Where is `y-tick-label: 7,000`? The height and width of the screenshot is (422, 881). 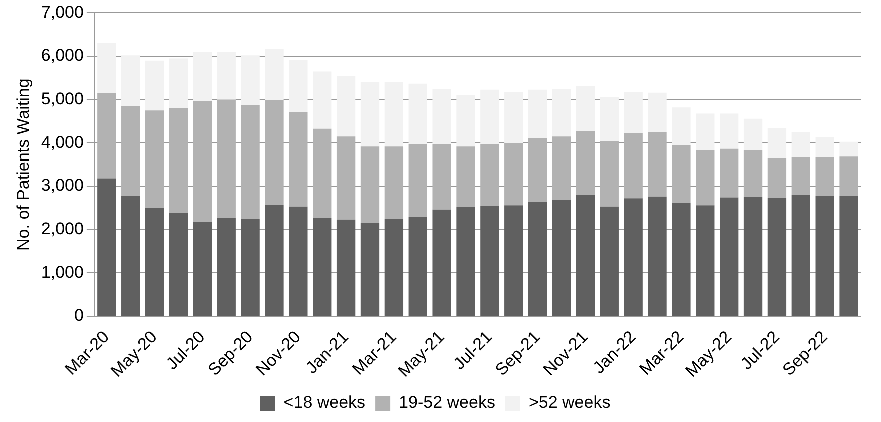 y-tick-label: 7,000 is located at coordinates (62, 12).